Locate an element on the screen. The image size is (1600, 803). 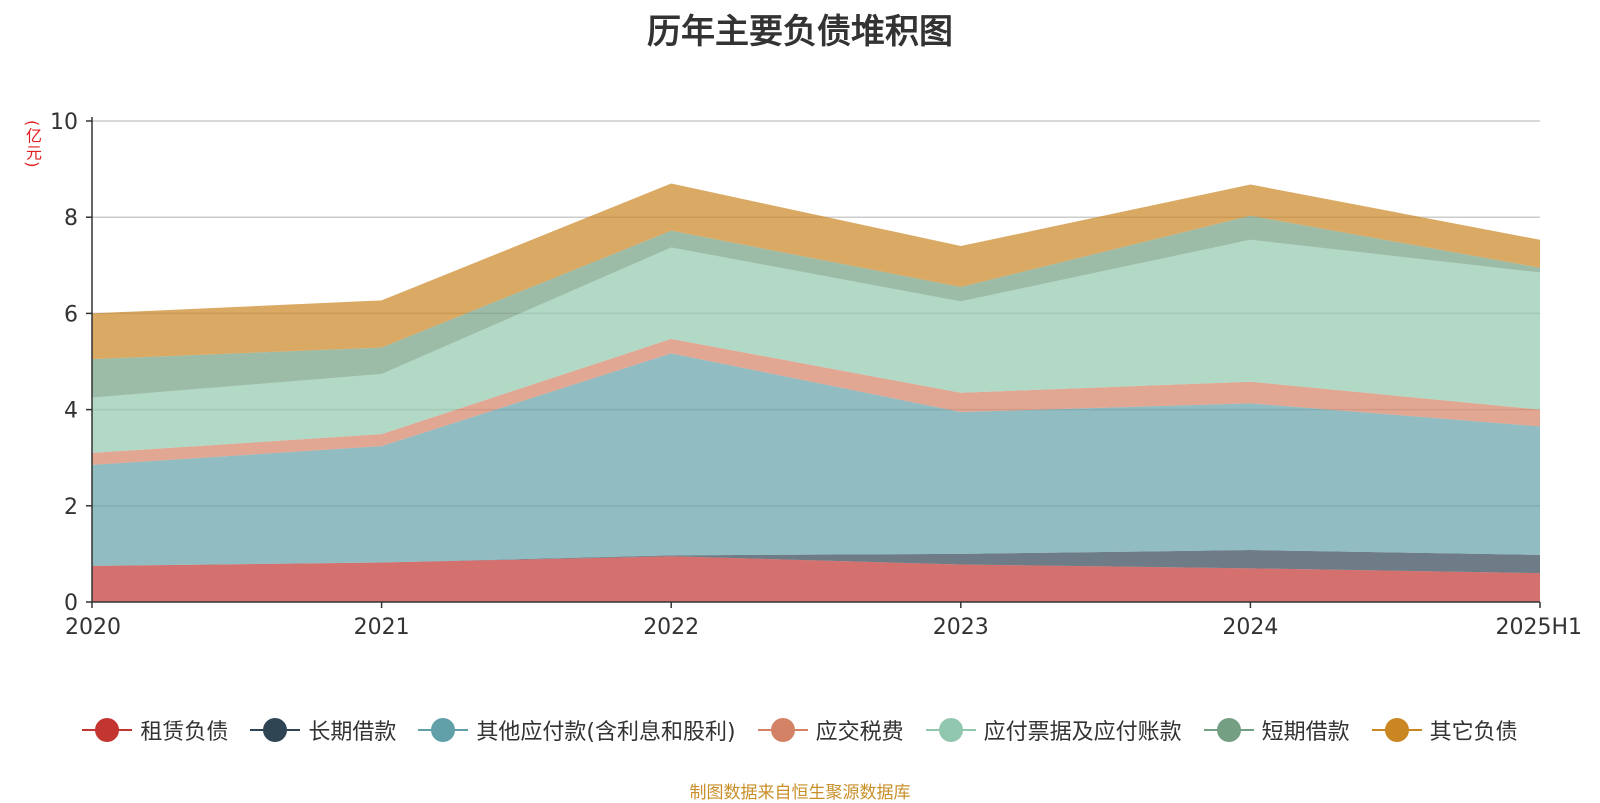
y-axis-unit-label: (亿元) is located at coordinates (32, 144).